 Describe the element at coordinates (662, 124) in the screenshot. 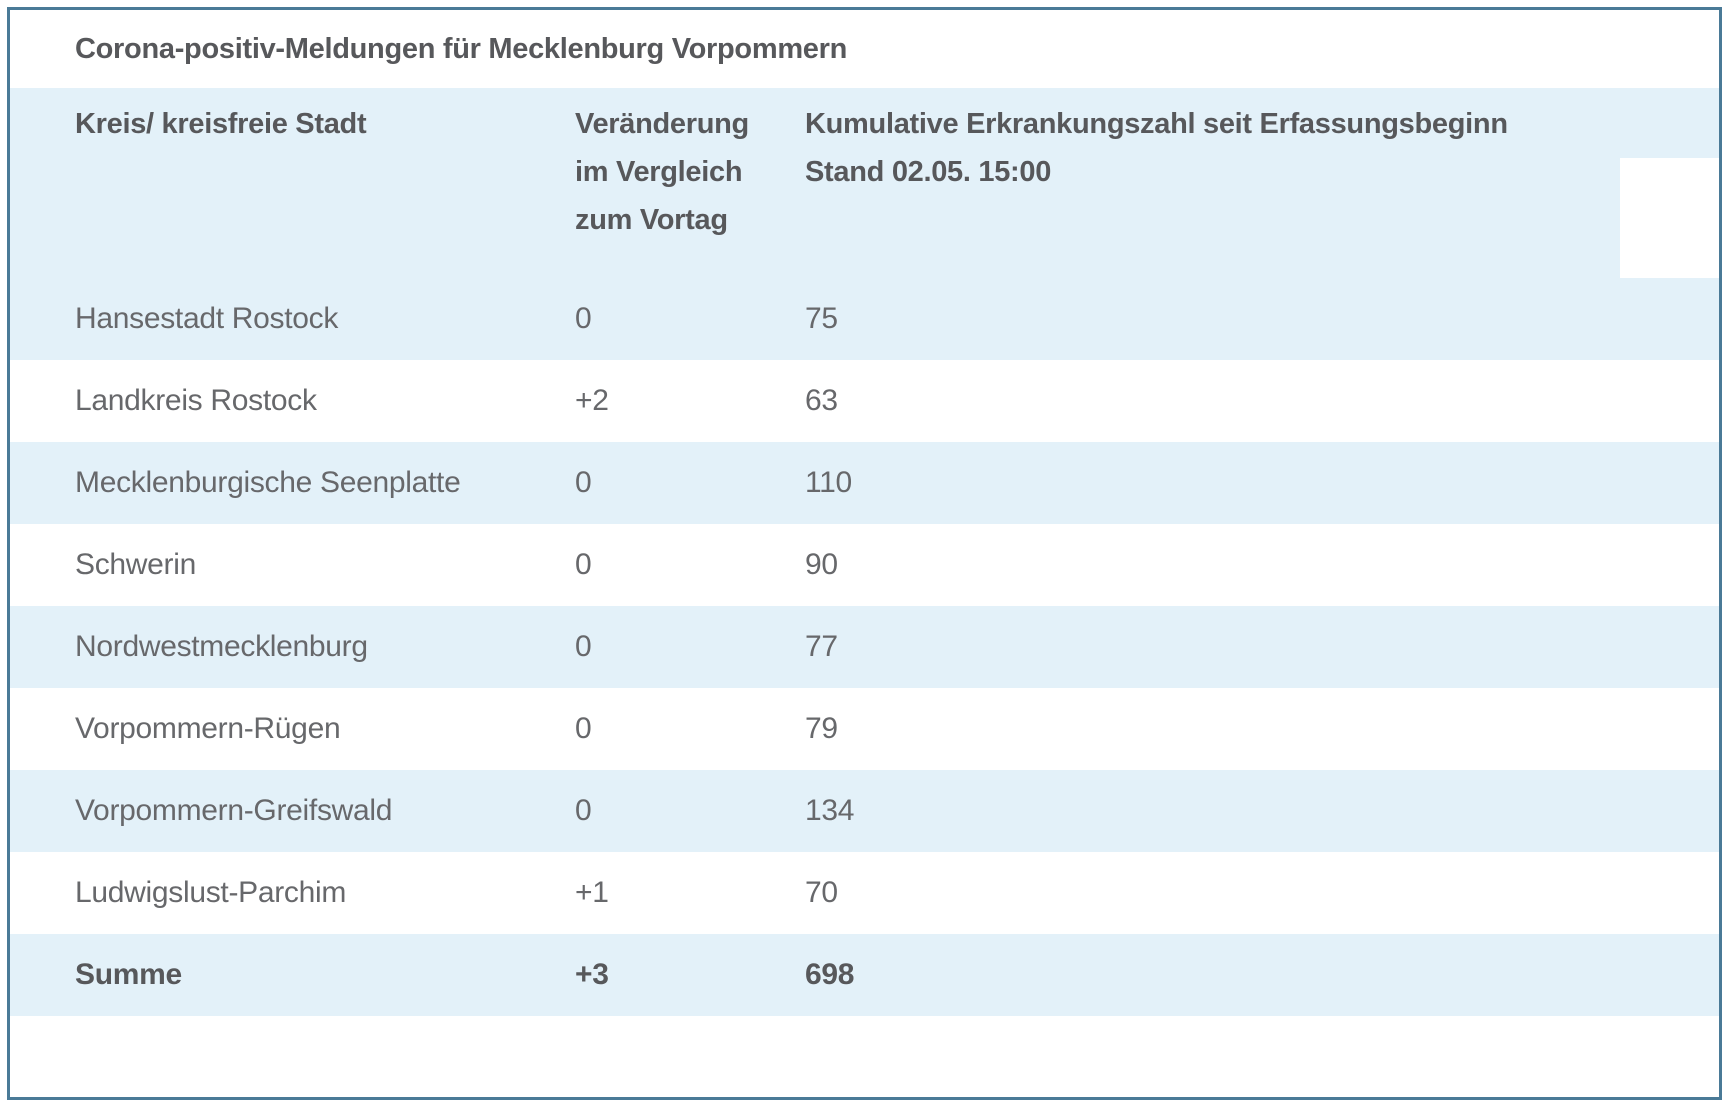

I see `header-veraenderung-line1: Veränderung` at that location.